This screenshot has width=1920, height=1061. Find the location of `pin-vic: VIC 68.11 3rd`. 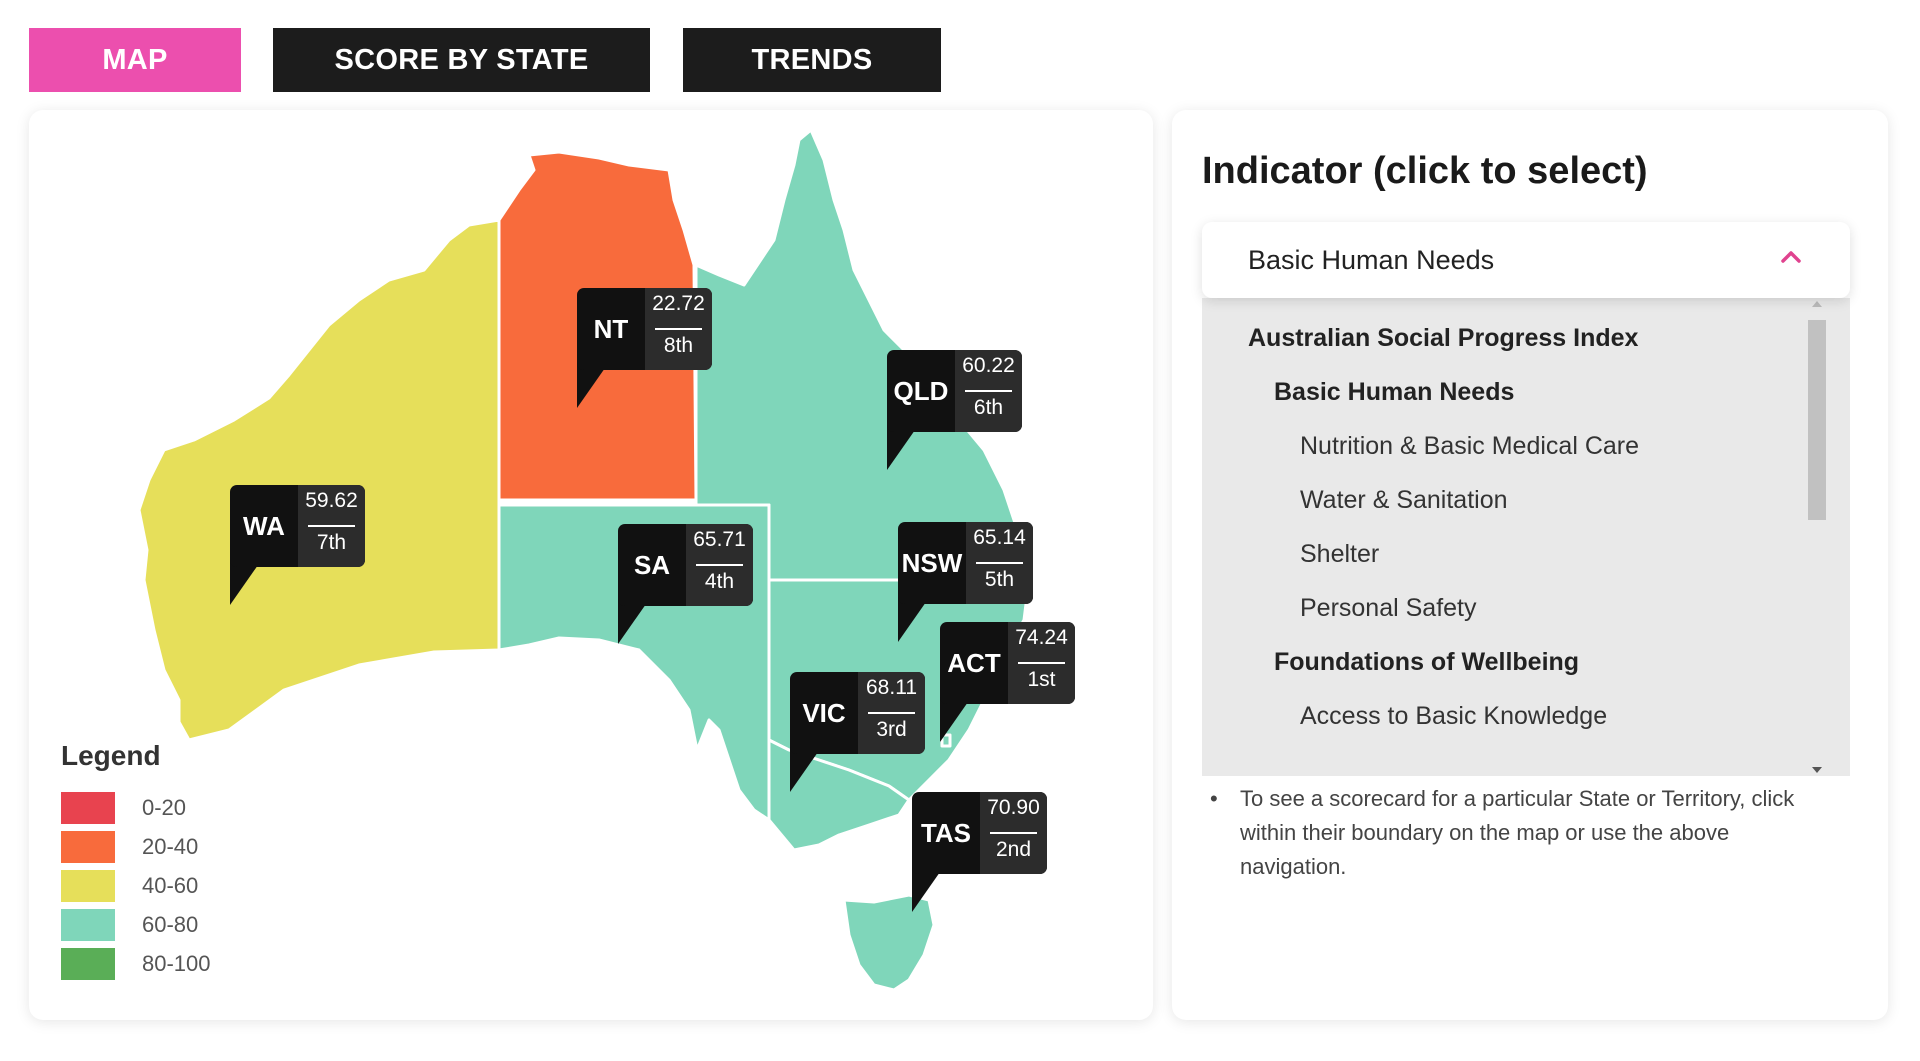

pin-vic: VIC 68.11 3rd is located at coordinates (857, 732).